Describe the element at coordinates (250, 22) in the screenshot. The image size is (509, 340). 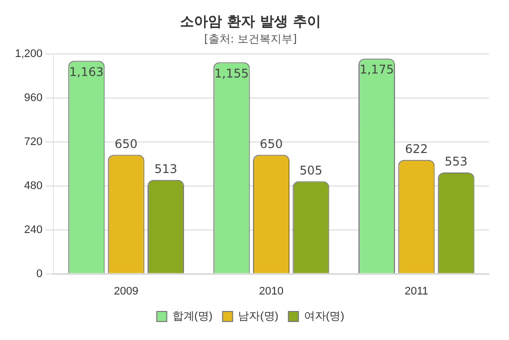
I see `chart-title: 소아암 환자 발생 추이` at that location.